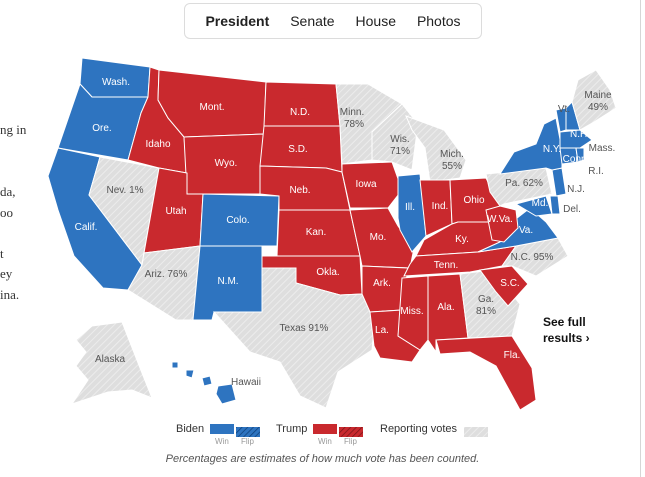  I want to click on label-colo: Colo., so click(237, 220).